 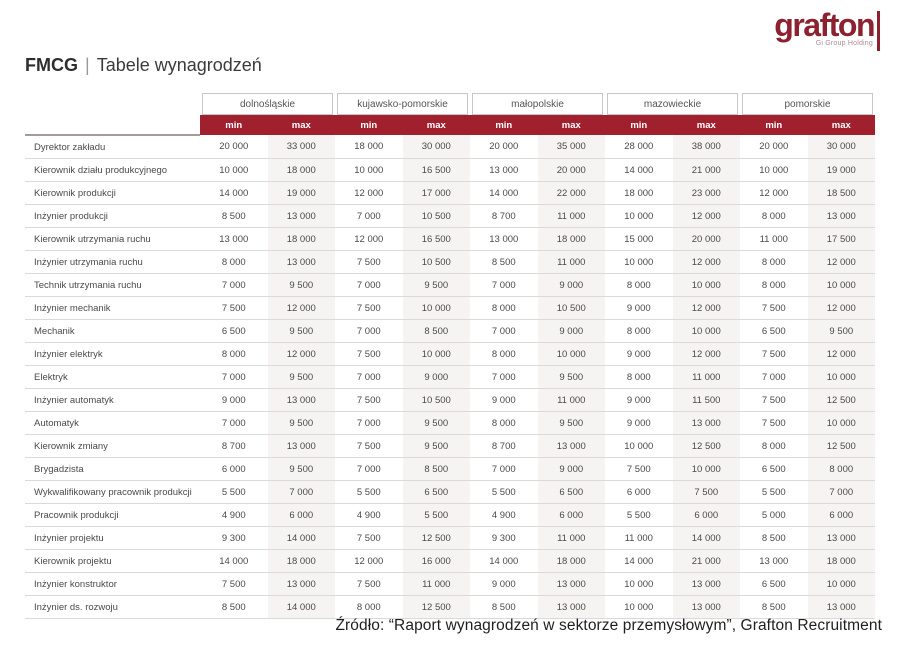 I want to click on salary-min-cell: 6 500, so click(x=774, y=469).